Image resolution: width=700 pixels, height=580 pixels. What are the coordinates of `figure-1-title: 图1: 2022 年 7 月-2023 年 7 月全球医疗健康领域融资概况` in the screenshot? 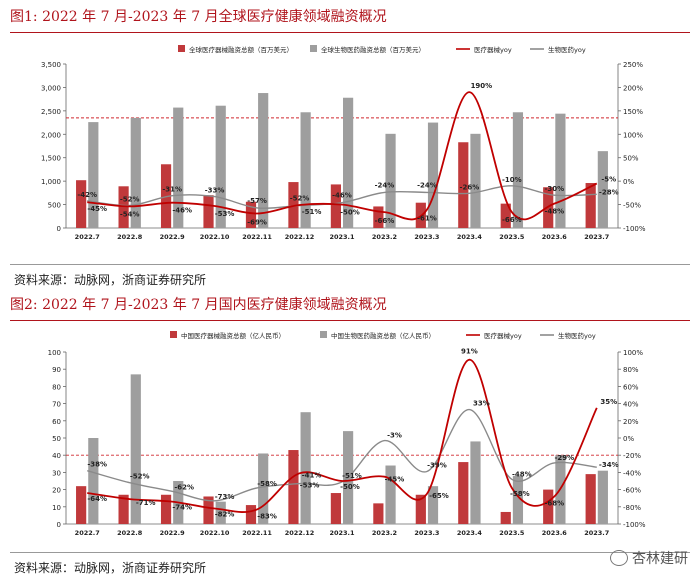 It's located at (198, 17).